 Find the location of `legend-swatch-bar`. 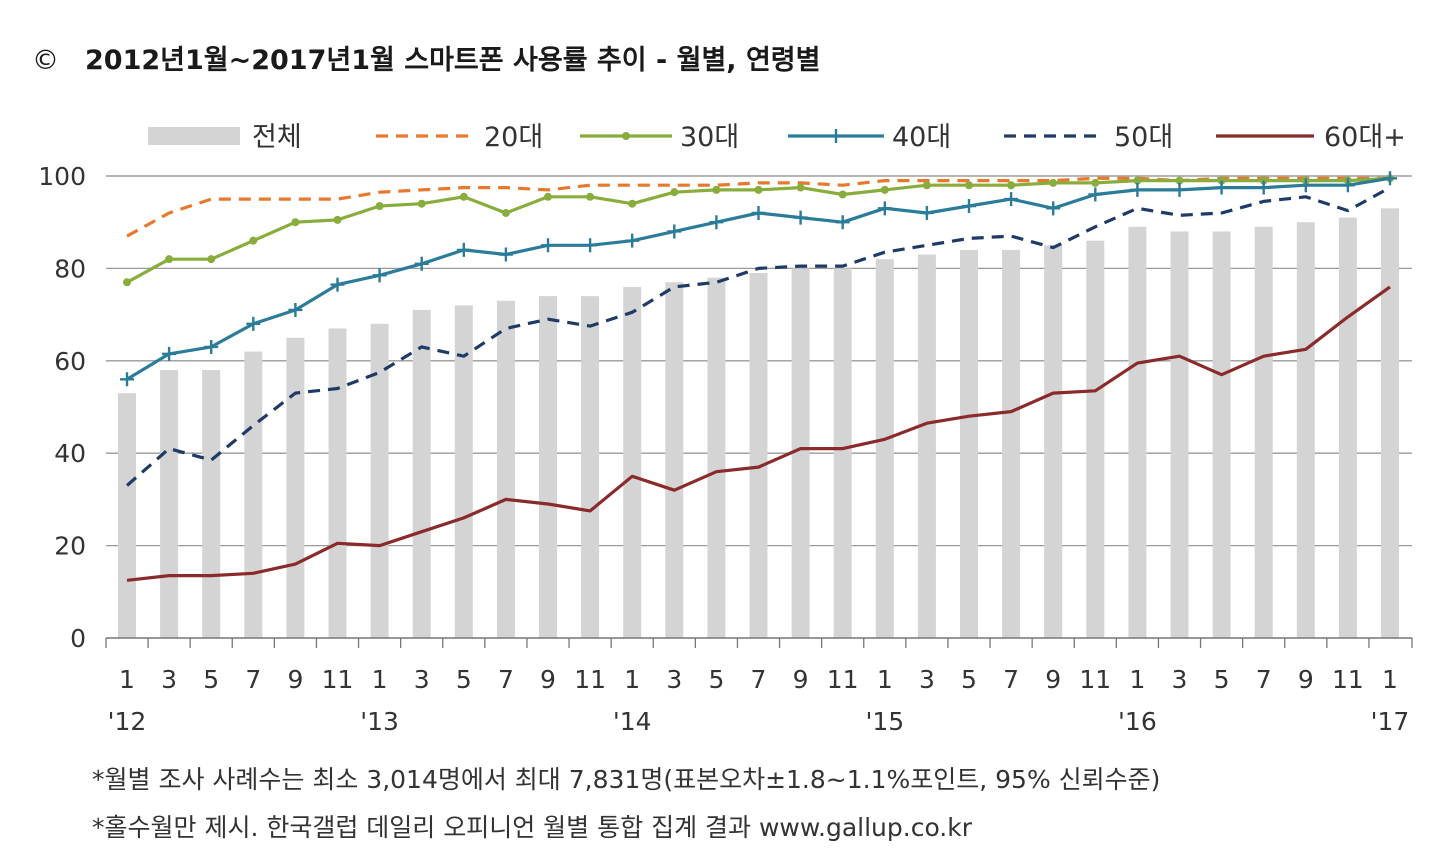

legend-swatch-bar is located at coordinates (194, 136).